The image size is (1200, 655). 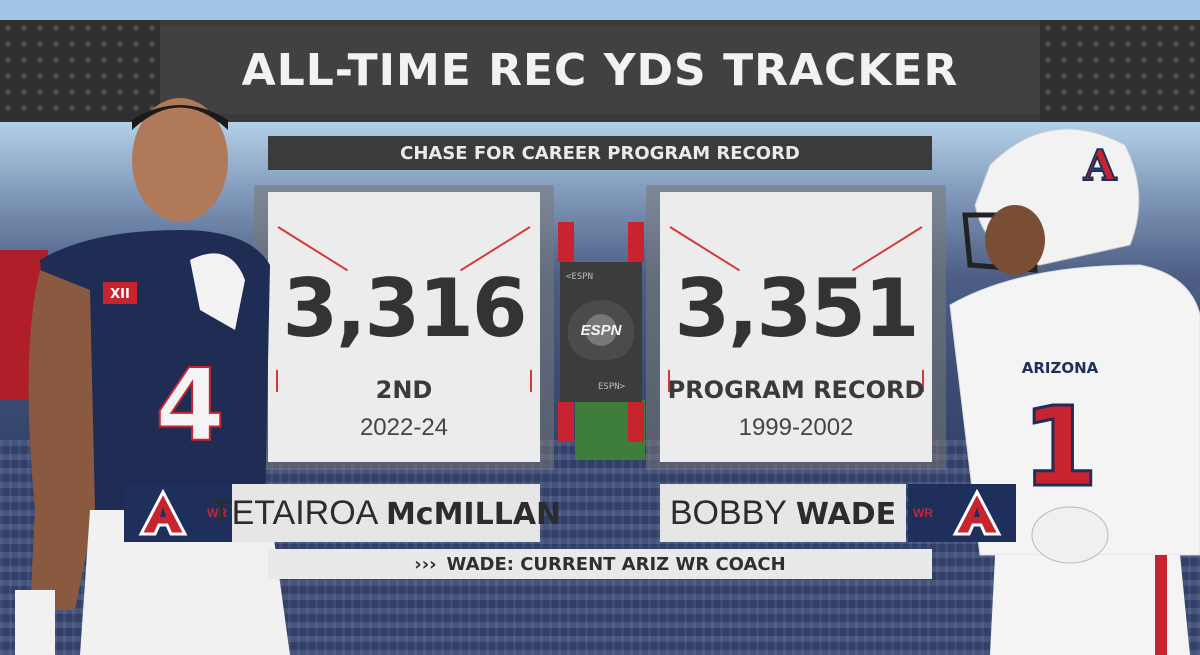 What do you see at coordinates (616, 564) in the screenshot?
I see `note-text: WADE: CURRENT ARIZ WR COACH` at bounding box center [616, 564].